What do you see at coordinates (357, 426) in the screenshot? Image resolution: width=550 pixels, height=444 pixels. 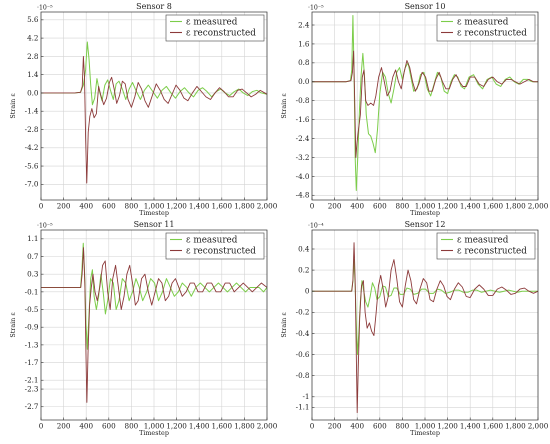 I see `x-tick-label: 400` at bounding box center [357, 426].